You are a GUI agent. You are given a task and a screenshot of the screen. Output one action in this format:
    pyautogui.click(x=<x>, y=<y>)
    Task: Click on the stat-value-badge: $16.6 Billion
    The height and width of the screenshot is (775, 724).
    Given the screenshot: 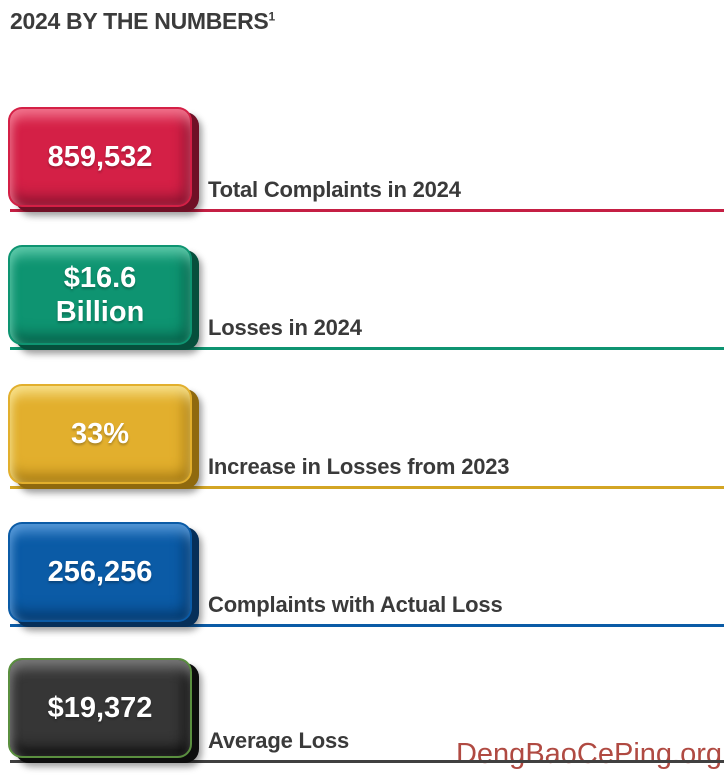 What is the action you would take?
    pyautogui.click(x=100, y=295)
    